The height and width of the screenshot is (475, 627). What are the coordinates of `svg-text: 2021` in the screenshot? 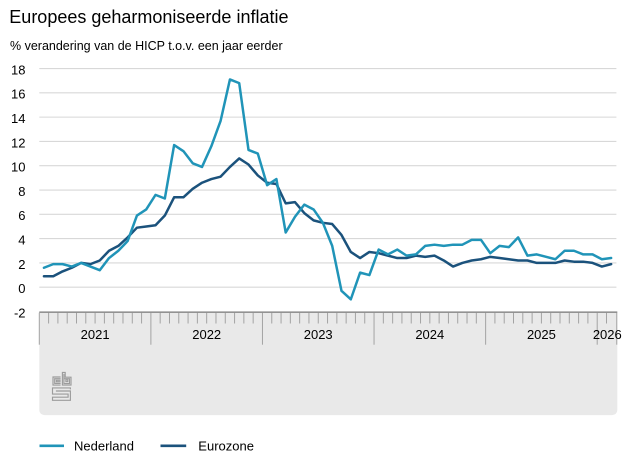 It's located at (95, 334).